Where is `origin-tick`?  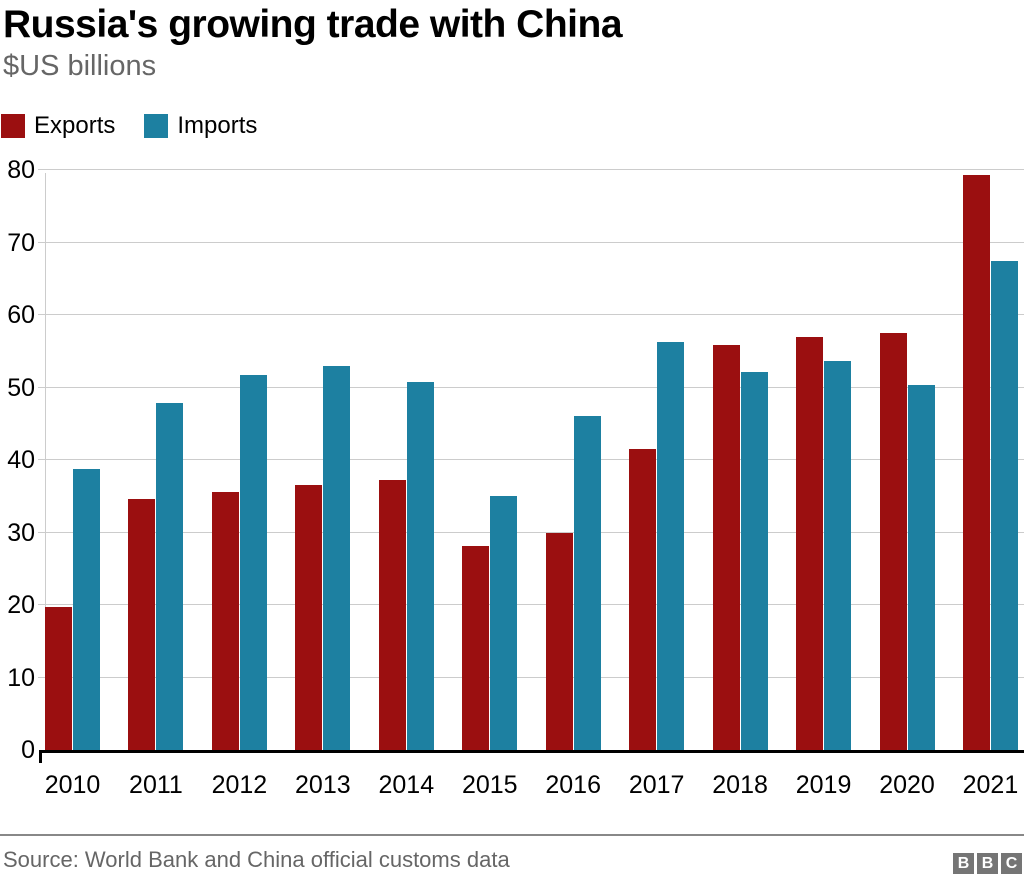 origin-tick is located at coordinates (40, 758).